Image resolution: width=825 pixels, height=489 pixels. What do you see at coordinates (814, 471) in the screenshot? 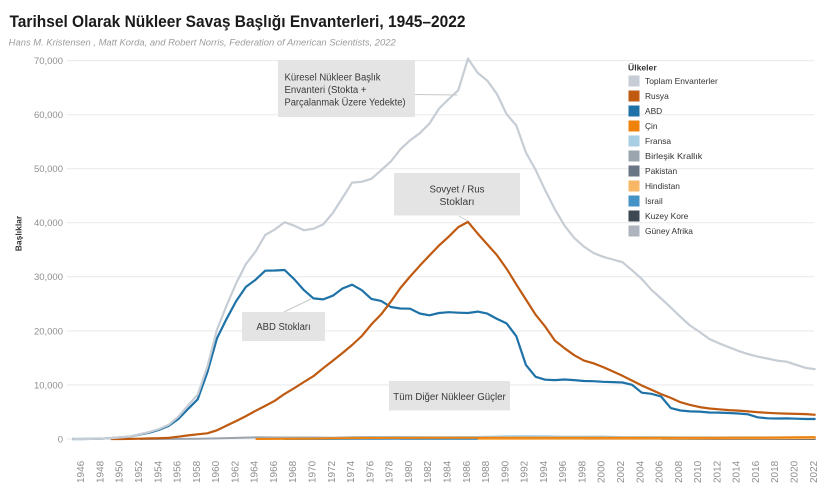
I see `svg-text: 2022` at bounding box center [814, 471].